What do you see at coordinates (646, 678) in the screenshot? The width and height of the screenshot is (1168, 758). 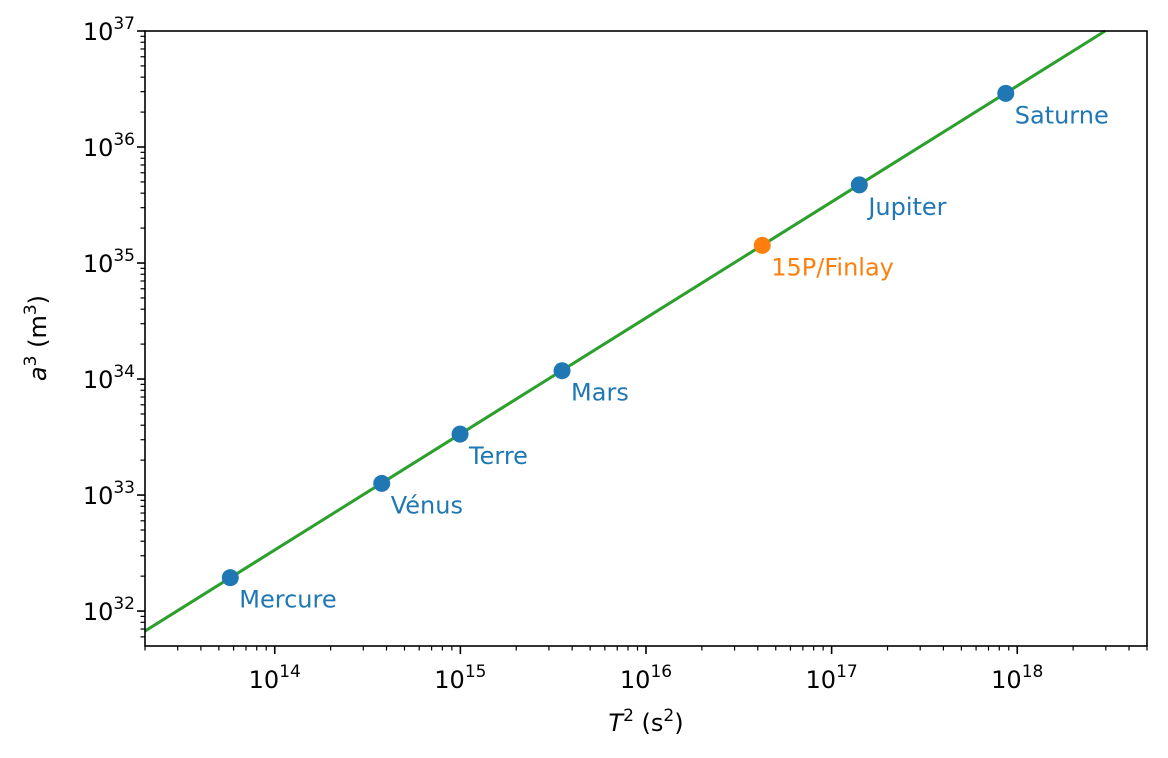 I see `x-tick-label: 1016` at bounding box center [646, 678].